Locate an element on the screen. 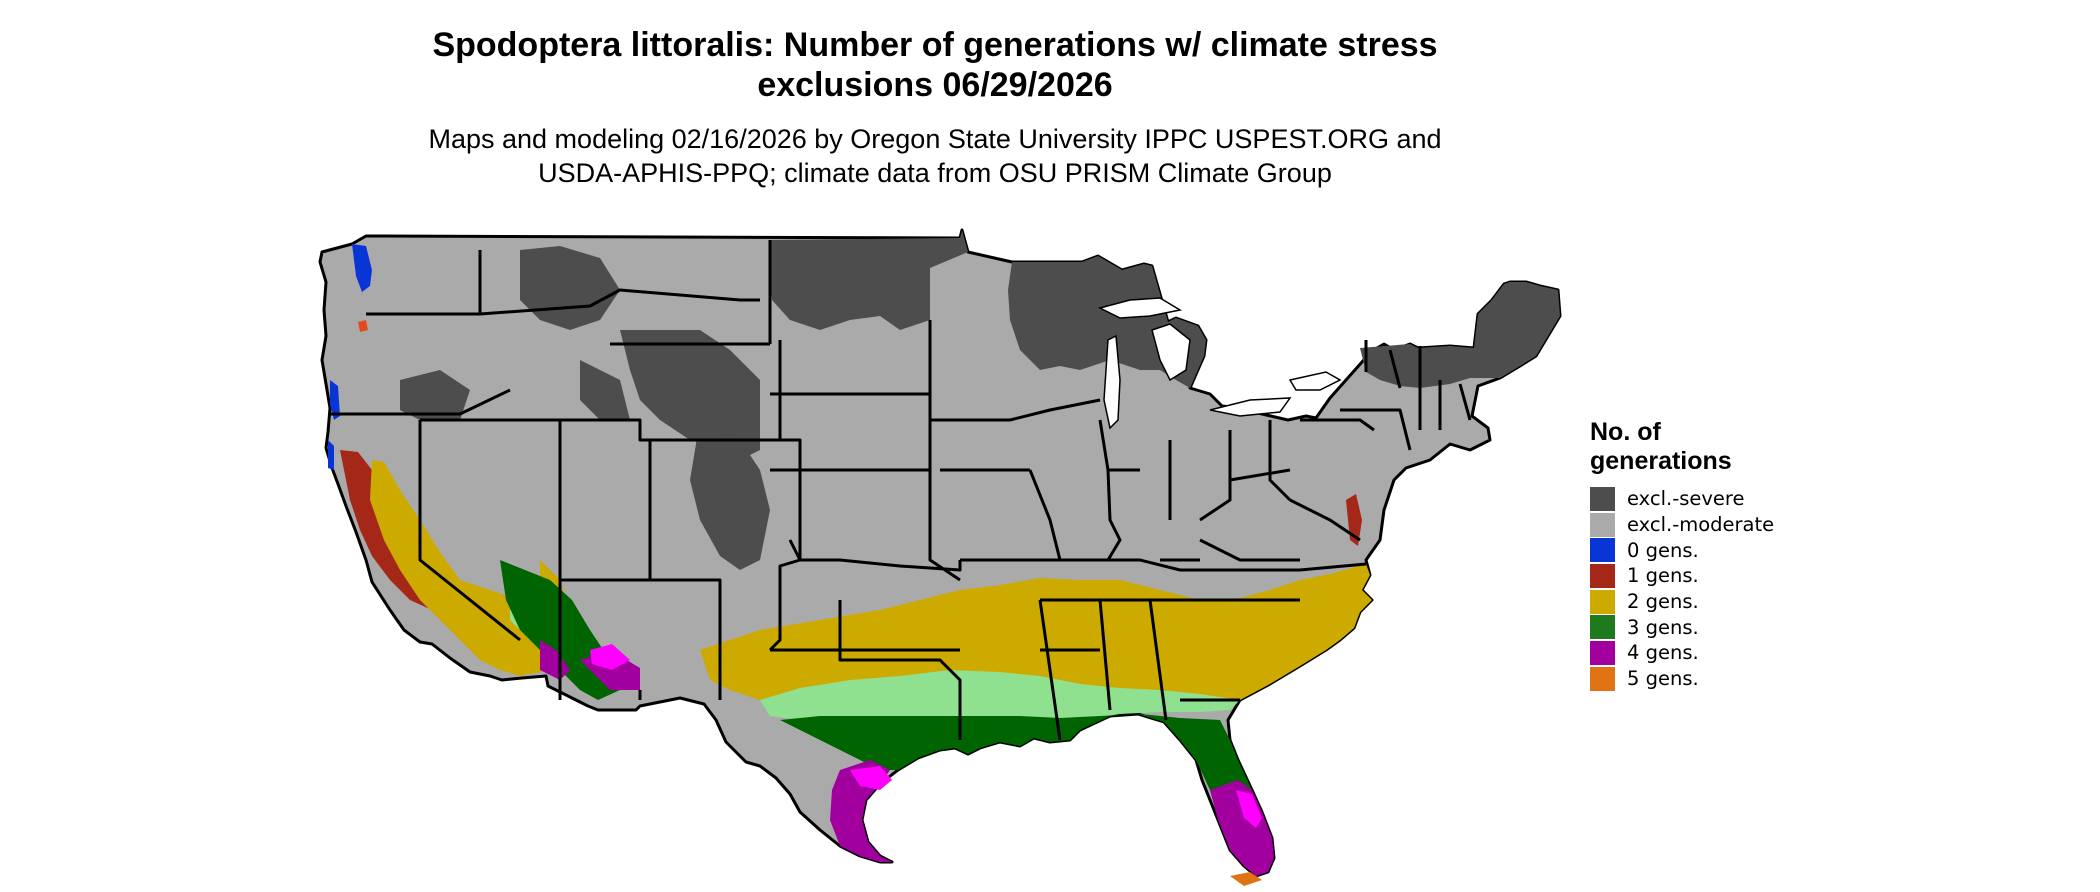 The width and height of the screenshot is (2100, 892). legend-label: excl.-severe is located at coordinates (1686, 499).